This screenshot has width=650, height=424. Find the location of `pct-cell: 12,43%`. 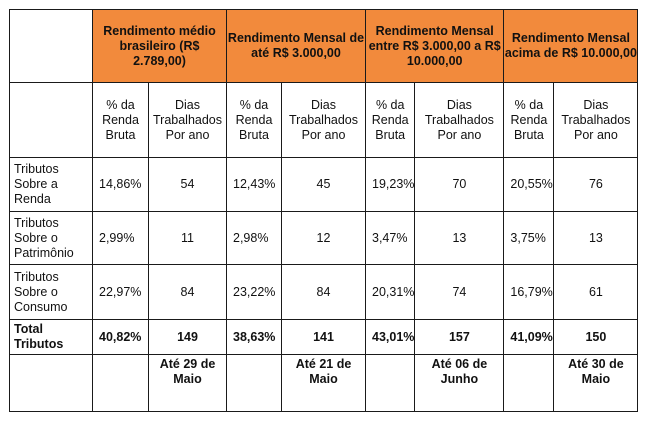

pct-cell: 12,43% is located at coordinates (254, 184).